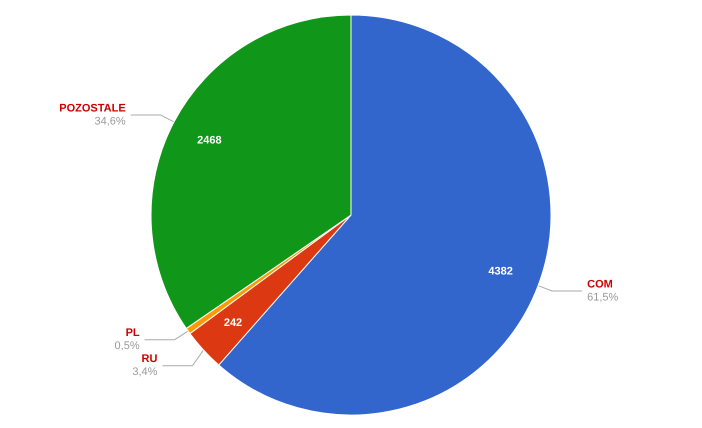  I want to click on data-label: 0,5%, so click(127, 346).